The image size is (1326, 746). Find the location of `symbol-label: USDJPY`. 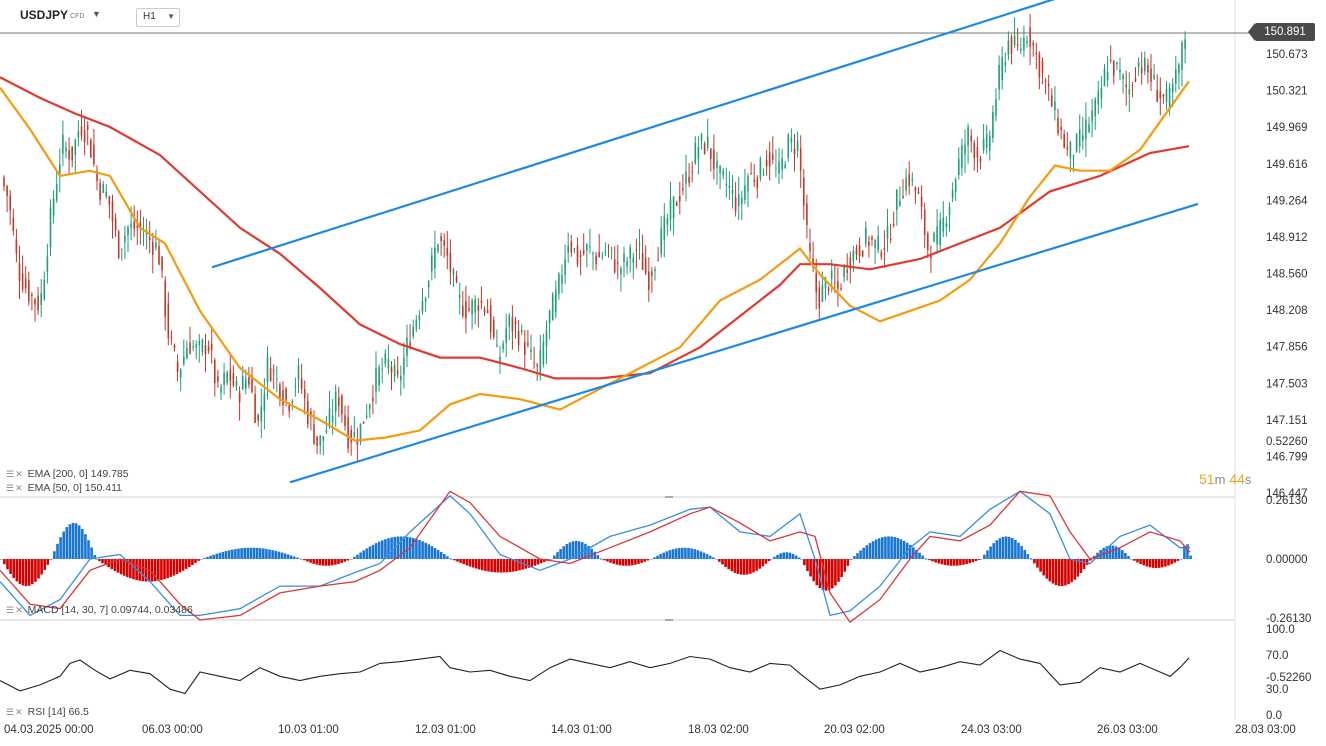

symbol-label: USDJPY is located at coordinates (44, 15).